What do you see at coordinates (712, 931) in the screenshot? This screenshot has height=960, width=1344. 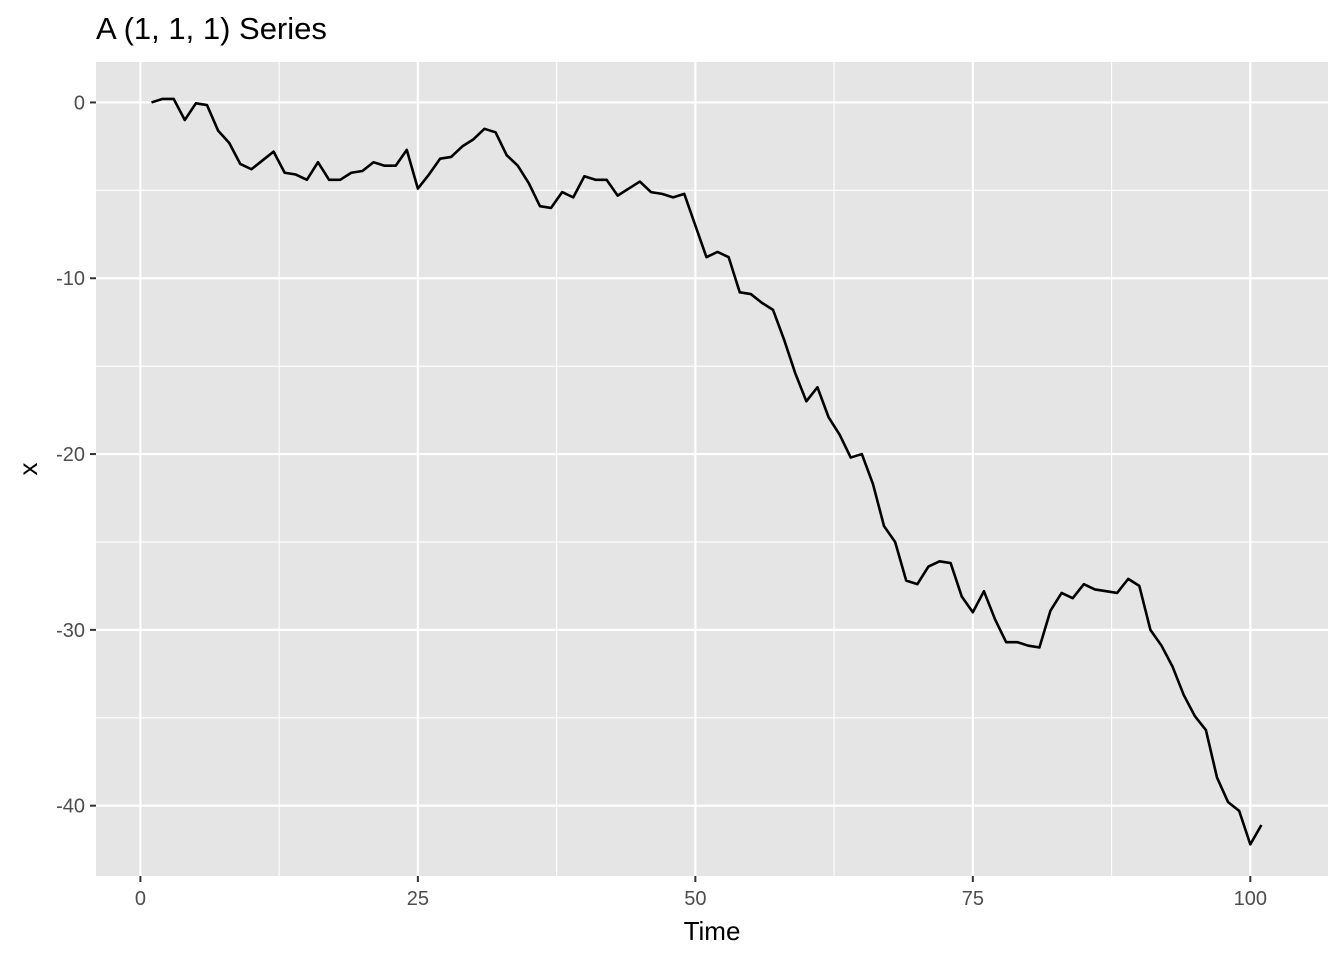 I see `x-axis-title: Time` at bounding box center [712, 931].